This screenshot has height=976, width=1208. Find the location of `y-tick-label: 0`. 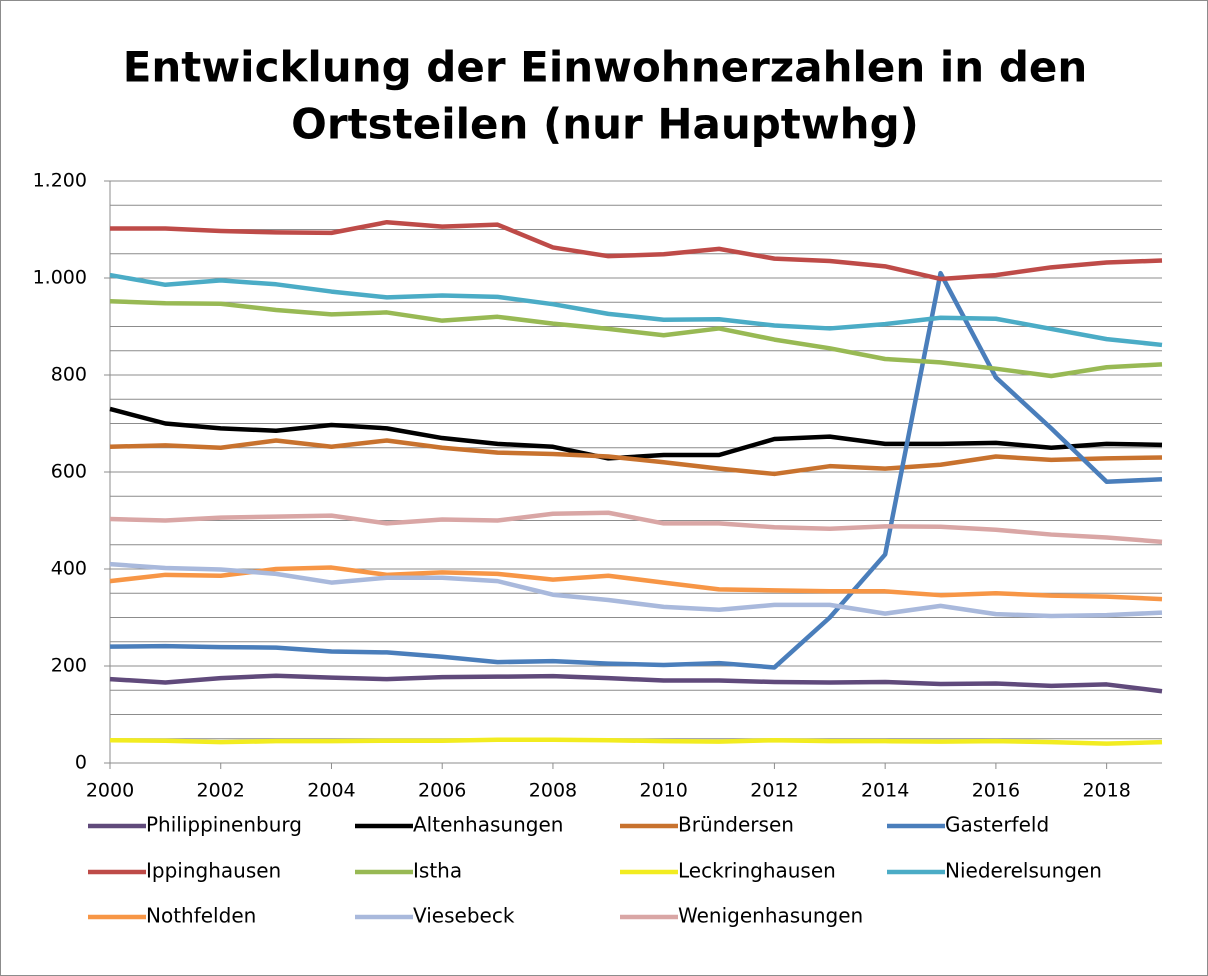

y-tick-label: 0 is located at coordinates (81, 763).